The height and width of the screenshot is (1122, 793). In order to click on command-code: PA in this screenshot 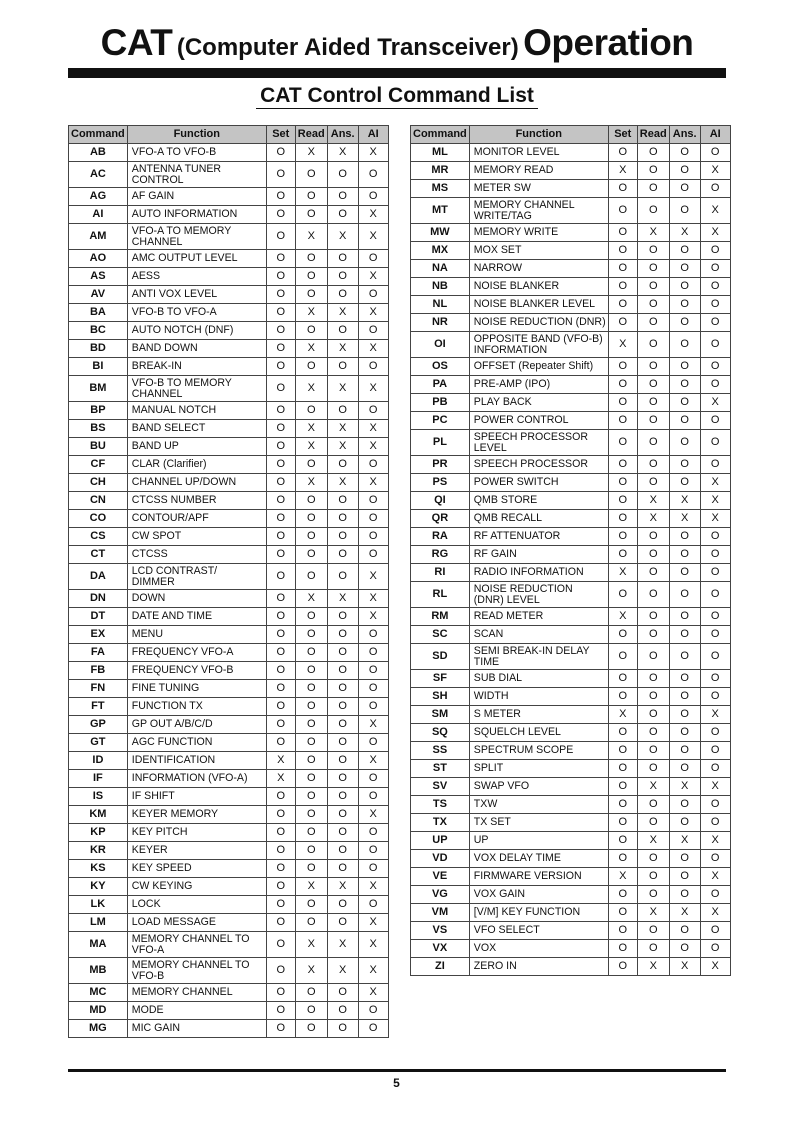, I will do `click(440, 384)`.